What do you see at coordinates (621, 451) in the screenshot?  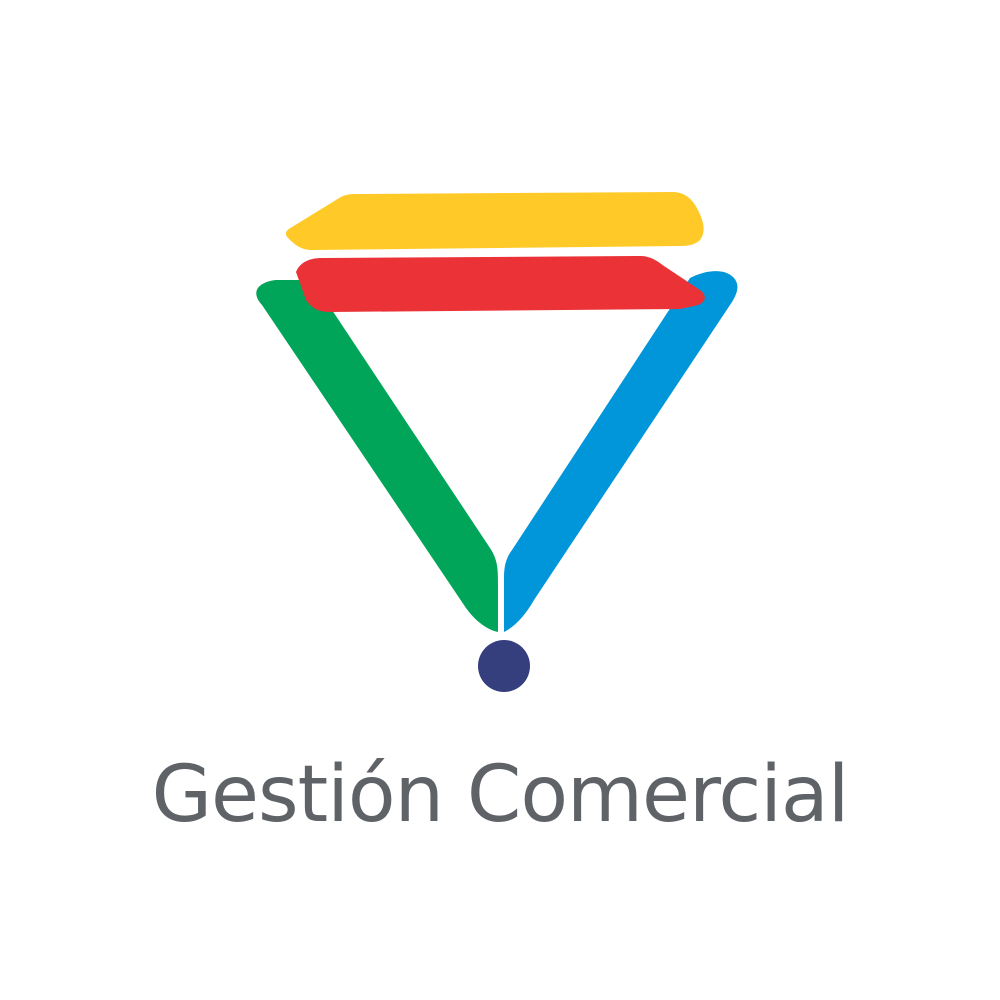 I see `blue-stroke-shape` at bounding box center [621, 451].